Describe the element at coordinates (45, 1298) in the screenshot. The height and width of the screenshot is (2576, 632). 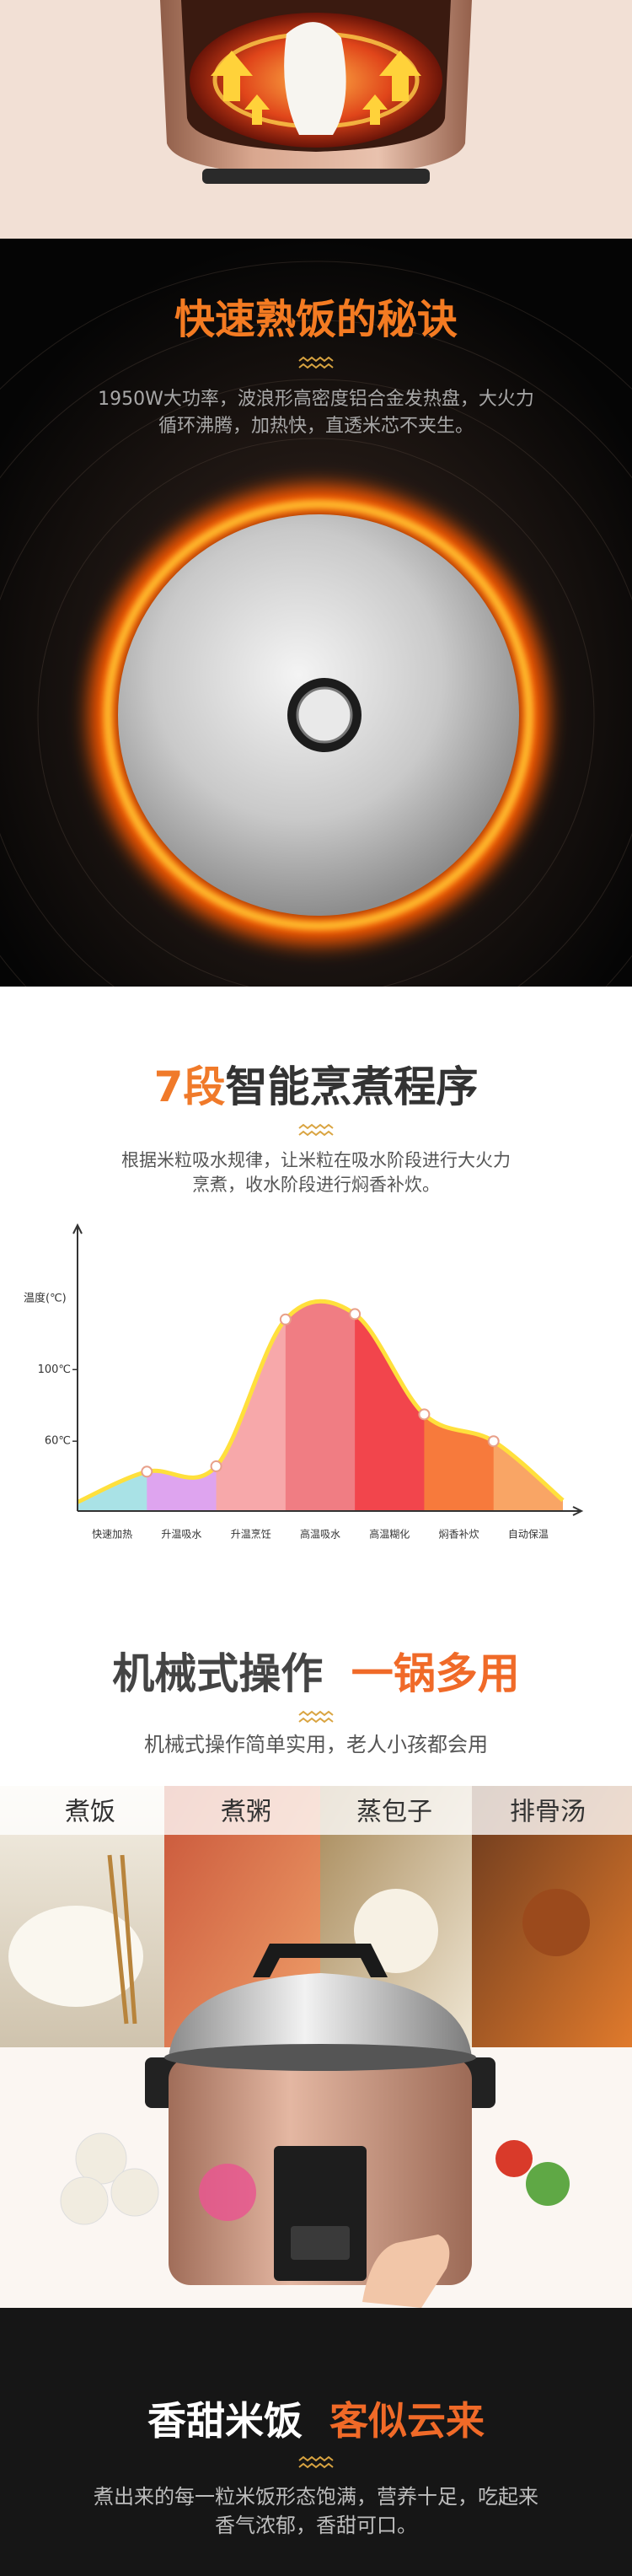
I see `y-axis-label: 温度(℃)` at that location.